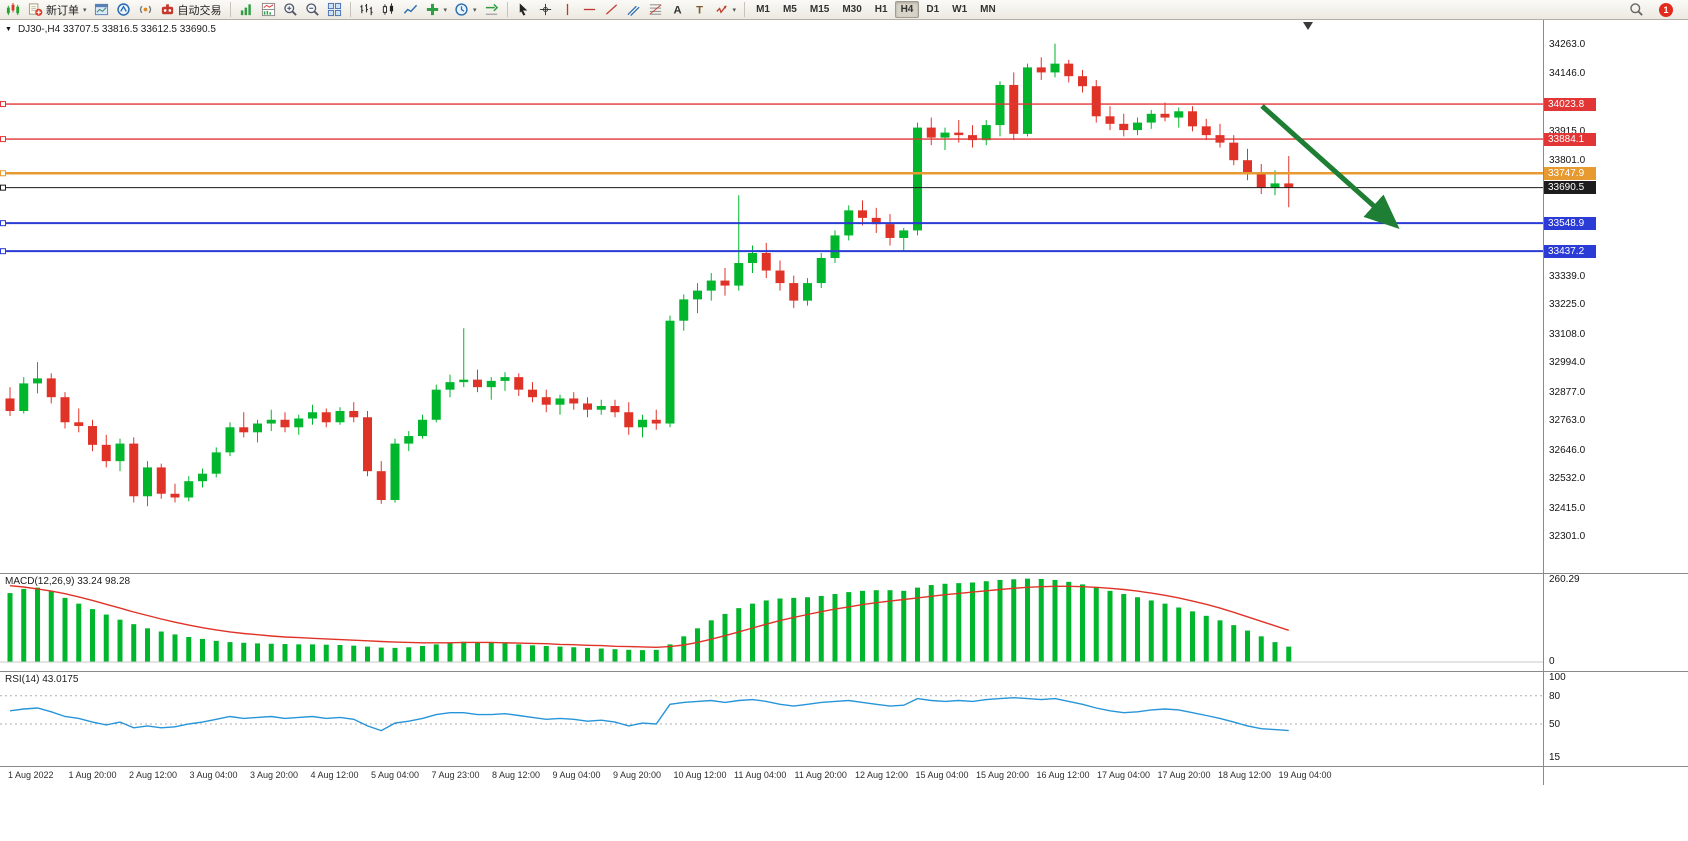  Describe the element at coordinates (819, 9) in the screenshot. I see `timeframe-m15: M15` at that location.